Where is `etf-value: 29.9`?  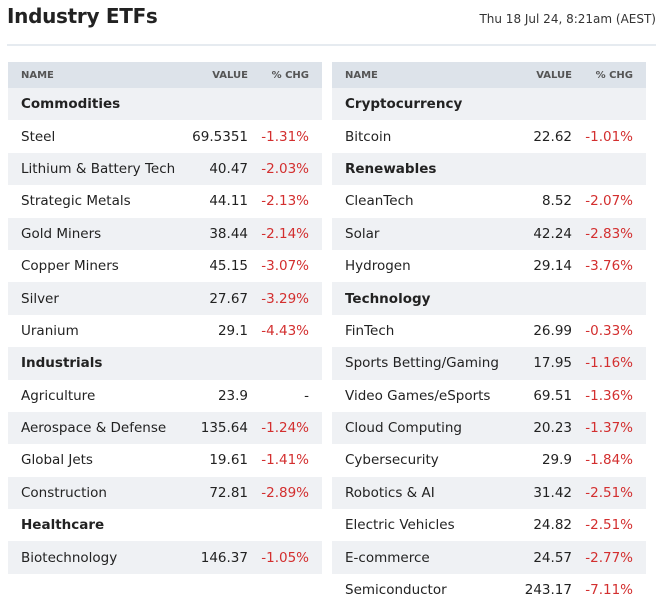
etf-value: 29.9 is located at coordinates (556, 460).